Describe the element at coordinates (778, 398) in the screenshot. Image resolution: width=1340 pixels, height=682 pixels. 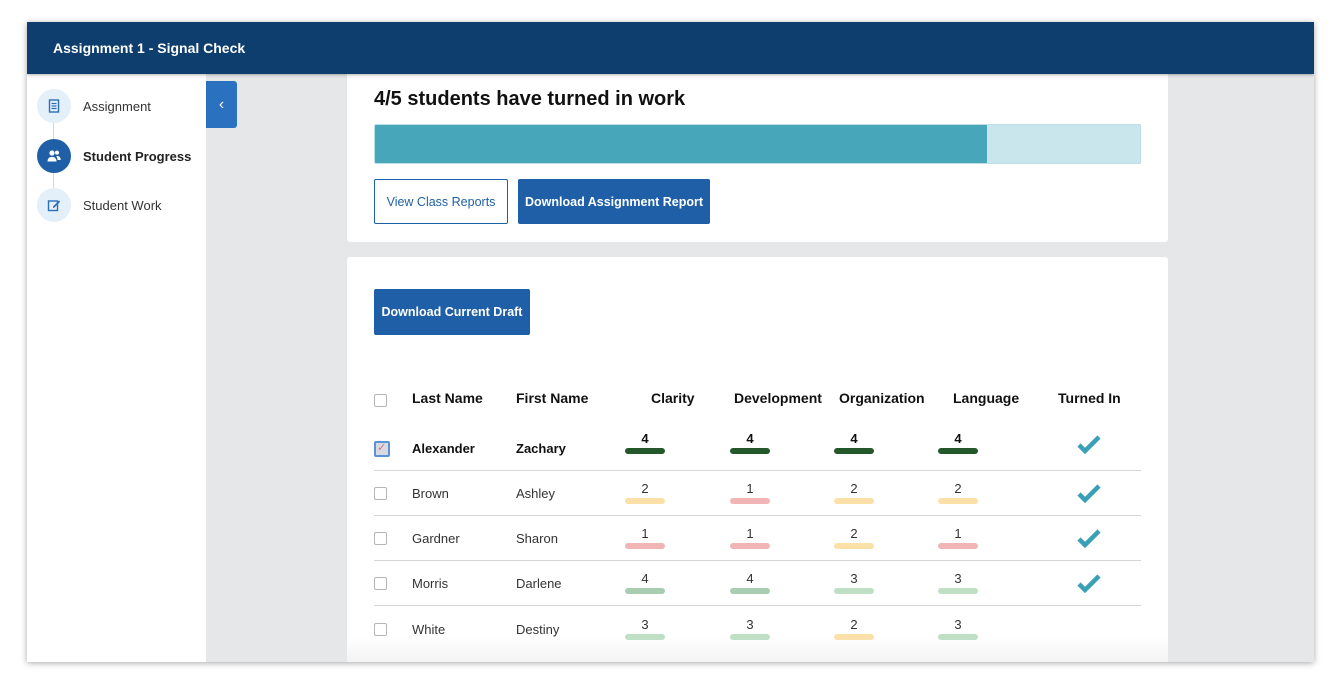
I see `column-header-development: Development` at that location.